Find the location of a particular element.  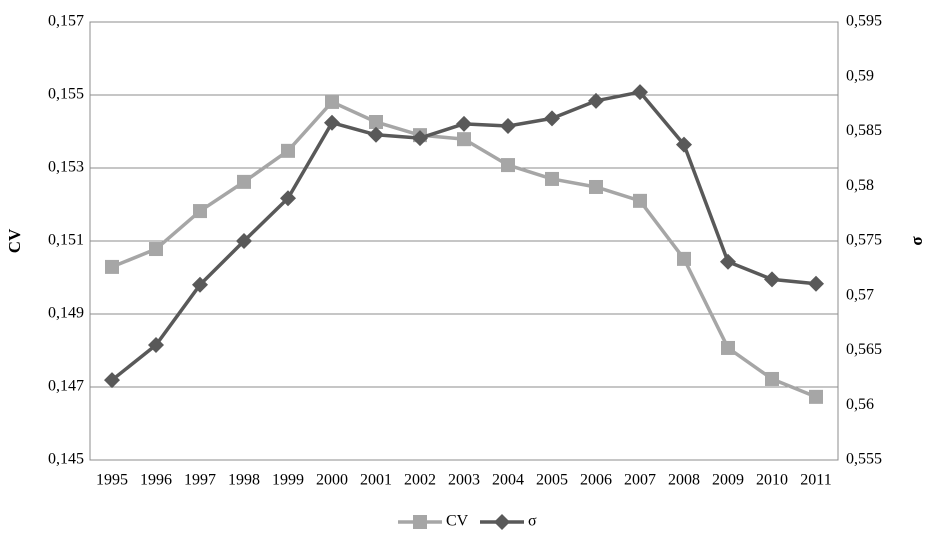

y2-tick-label: 0,595 is located at coordinates (864, 21).